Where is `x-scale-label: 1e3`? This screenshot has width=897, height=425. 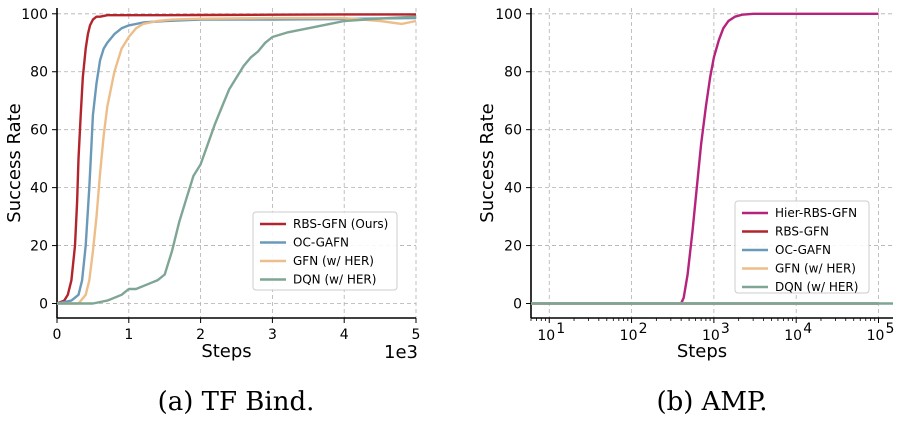
x-scale-label: 1e3 is located at coordinates (401, 352).